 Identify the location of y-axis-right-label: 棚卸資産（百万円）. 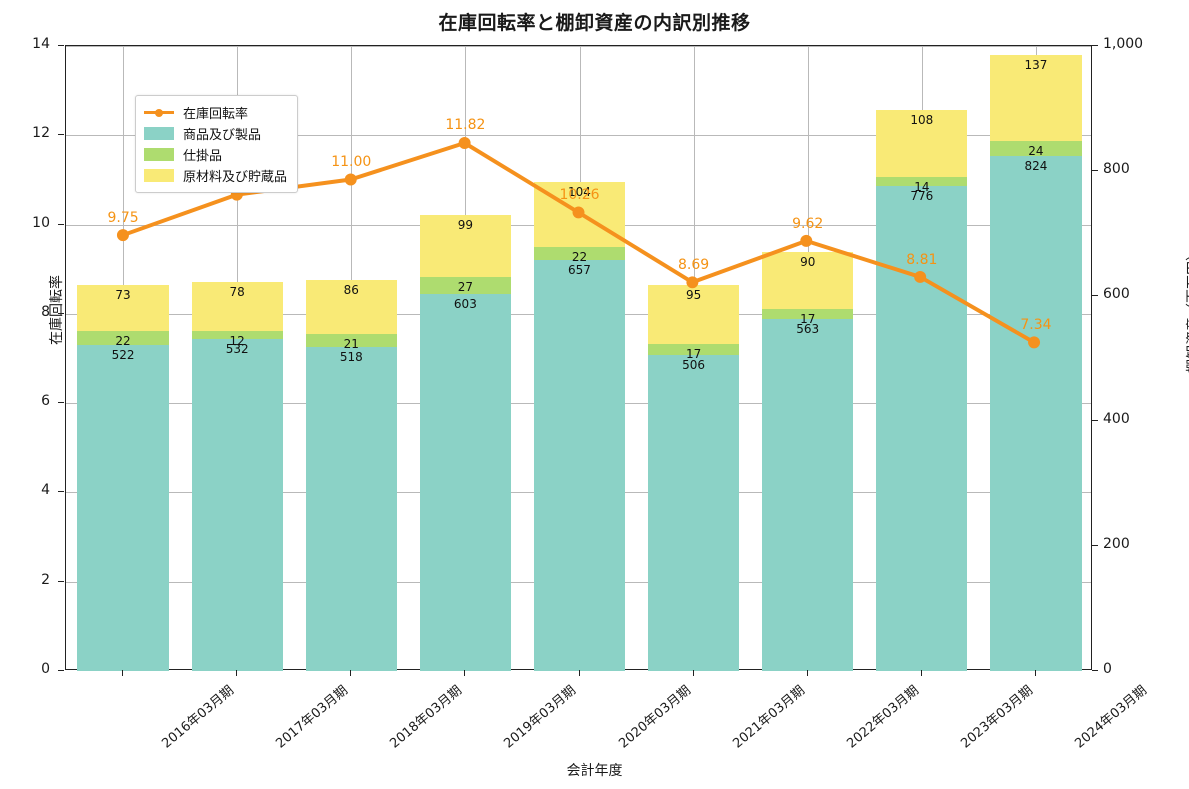
(1187, 310).